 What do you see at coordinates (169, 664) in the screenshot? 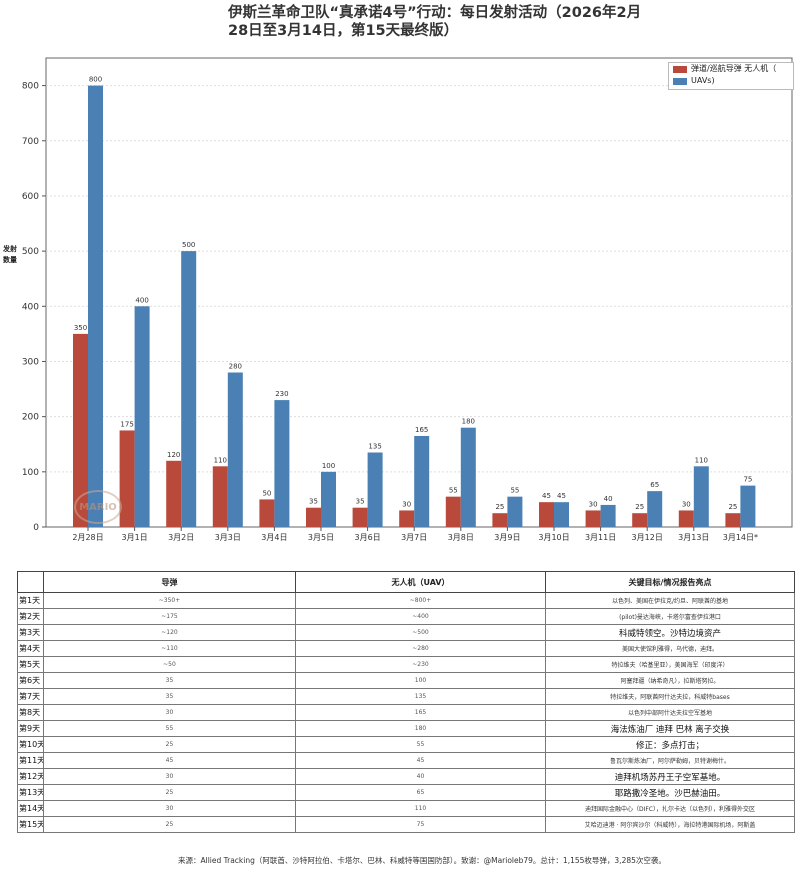
I see `row-missiles: ~50` at bounding box center [169, 664].